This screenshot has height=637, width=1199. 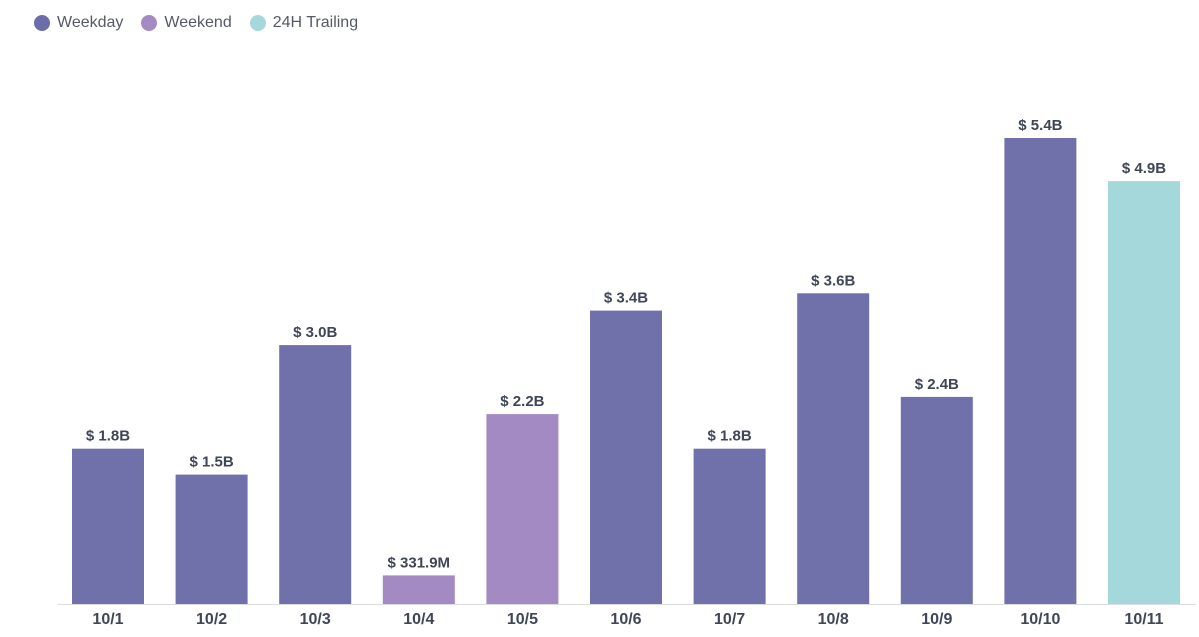 I want to click on x-tick-label-10-6: 10/6, so click(x=625, y=619).